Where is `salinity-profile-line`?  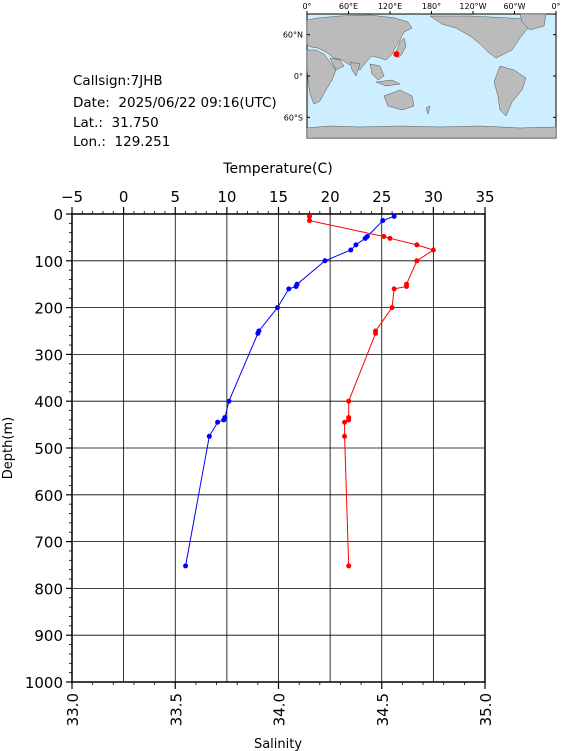
salinity-profile-line is located at coordinates (372, 391).